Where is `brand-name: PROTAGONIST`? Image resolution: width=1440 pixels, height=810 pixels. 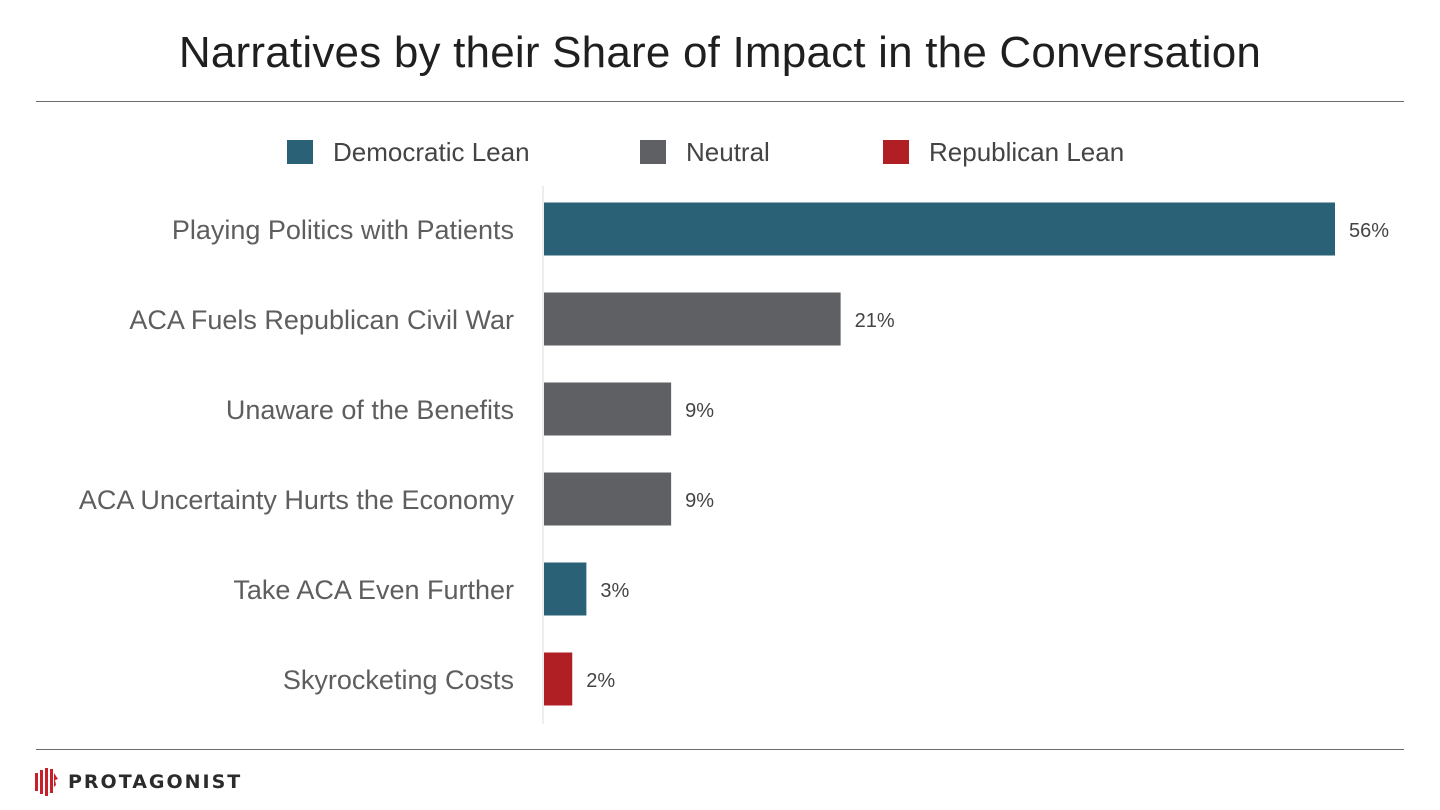 brand-name: PROTAGONIST is located at coordinates (155, 782).